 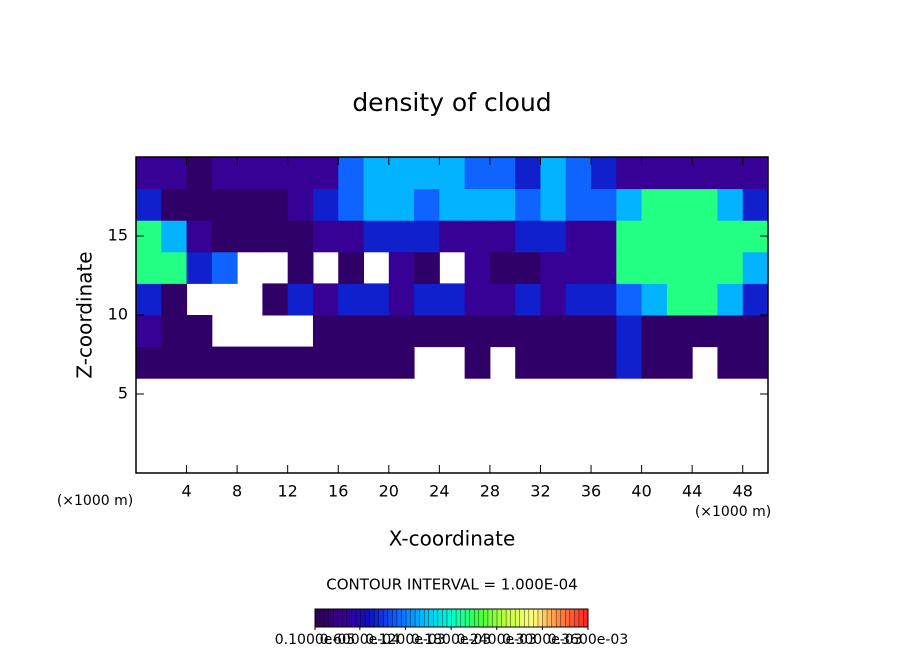 I want to click on x-tick-label: 28, so click(x=490, y=491).